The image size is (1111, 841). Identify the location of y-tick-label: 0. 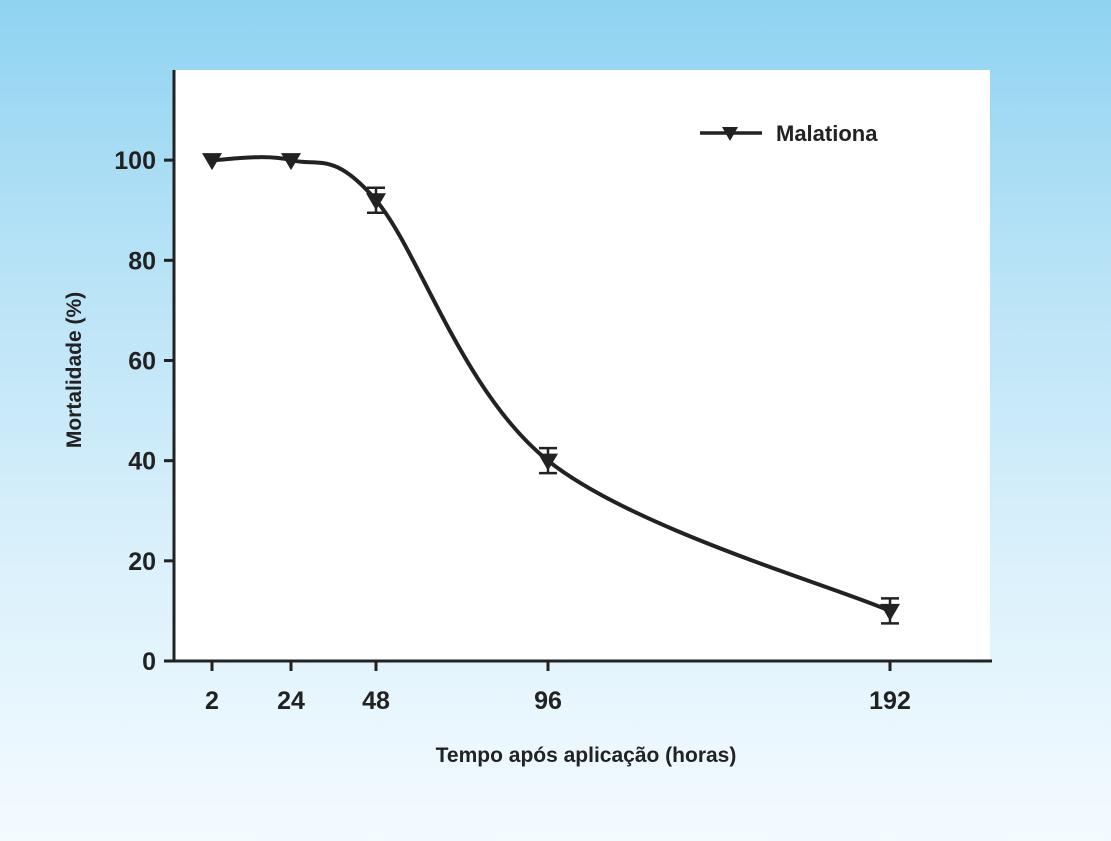
(149, 662).